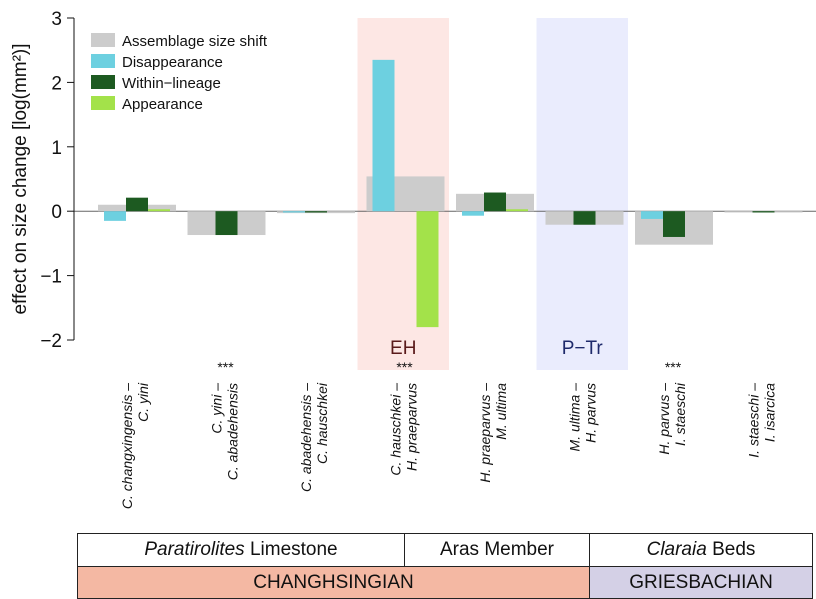 This screenshot has width=816, height=599. Describe the element at coordinates (143, 402) in the screenshot. I see `category-label-0-line2: C. yini` at that location.